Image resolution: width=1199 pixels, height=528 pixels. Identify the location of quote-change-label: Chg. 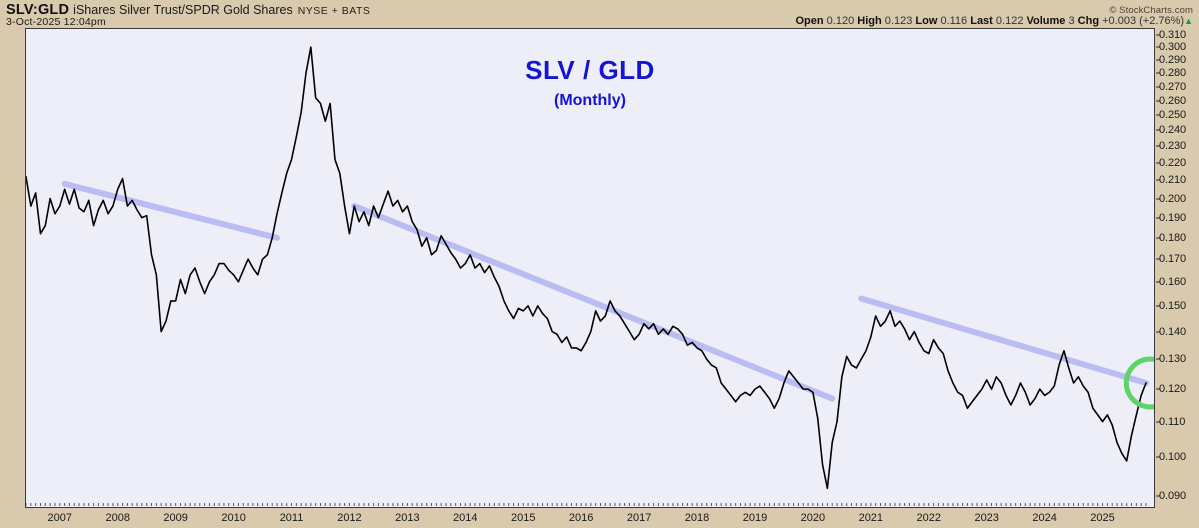
(1088, 21).